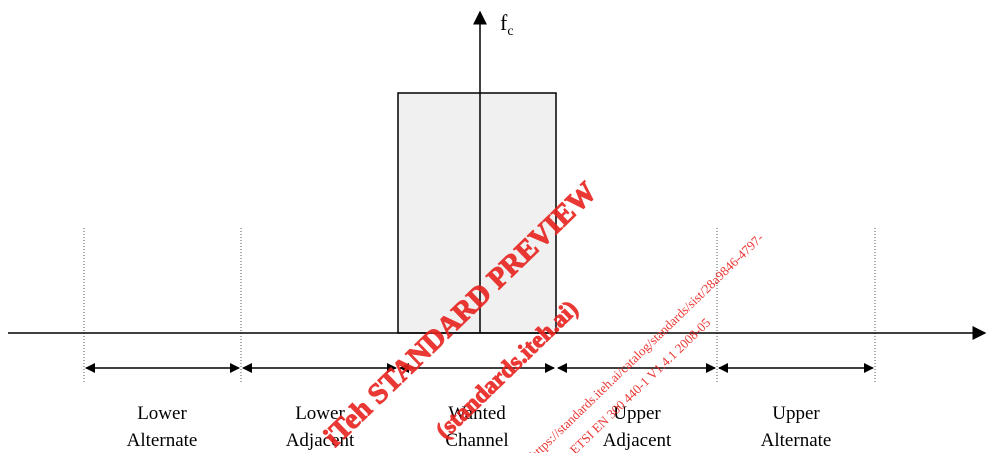  I want to click on center-frequency-label: fc, so click(507, 24).